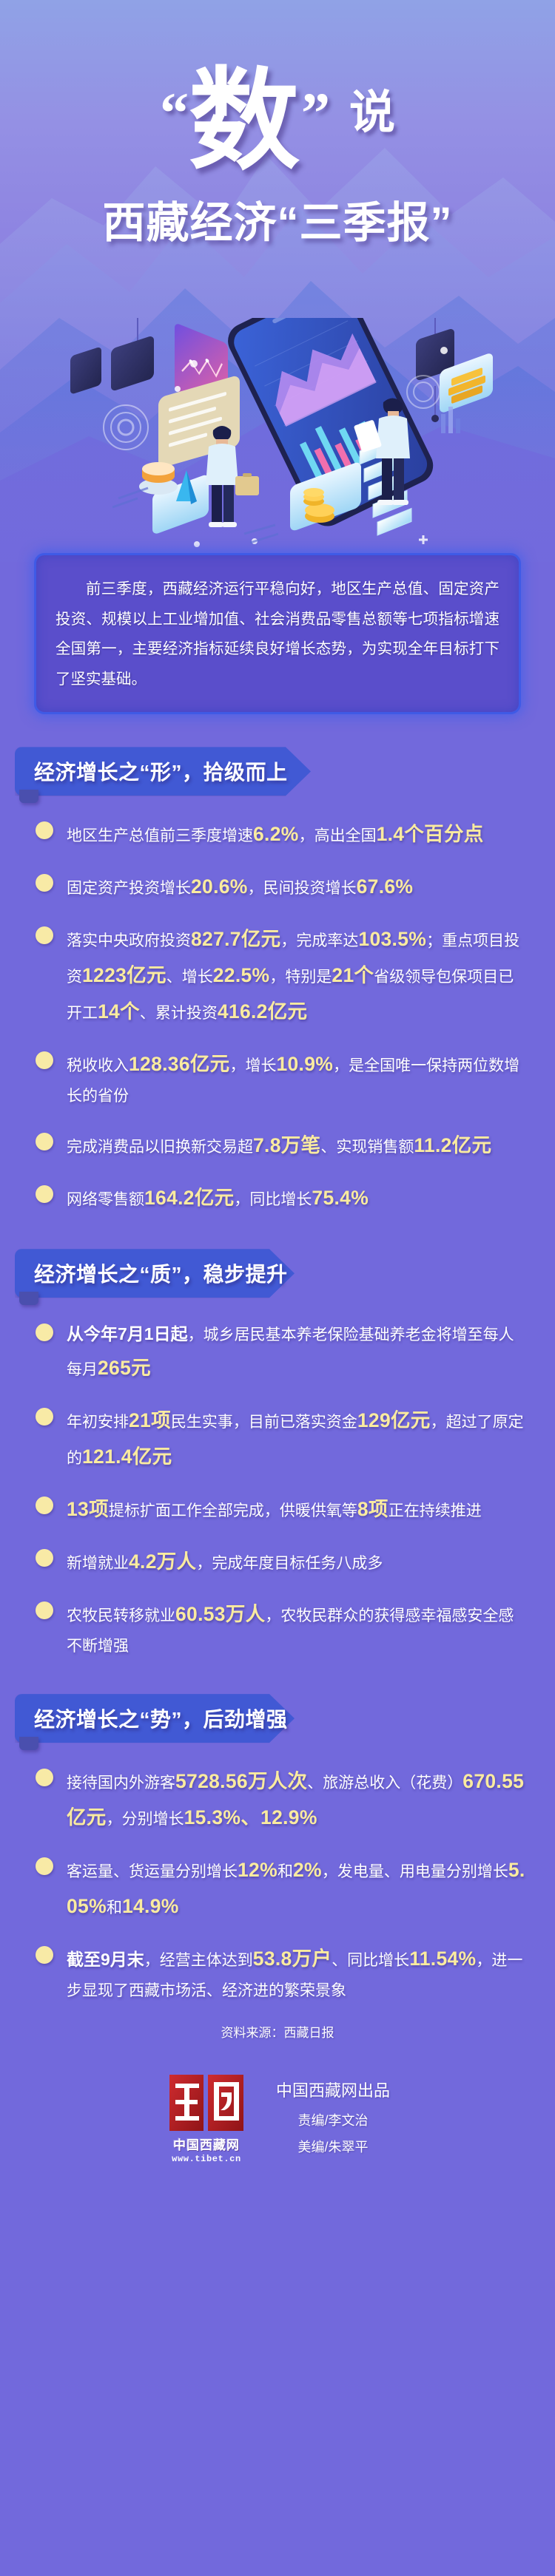 The image size is (555, 2576). What do you see at coordinates (198, 1961) in the screenshot?
I see `plain-text: ，经营主体达到` at bounding box center [198, 1961].